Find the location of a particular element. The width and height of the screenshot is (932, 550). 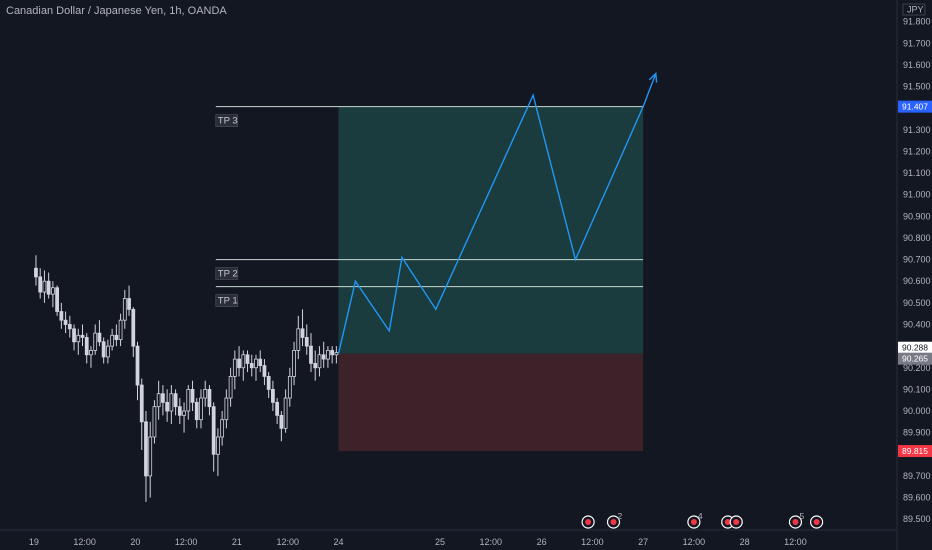

y-tick-label: 90.400 is located at coordinates (917, 324).